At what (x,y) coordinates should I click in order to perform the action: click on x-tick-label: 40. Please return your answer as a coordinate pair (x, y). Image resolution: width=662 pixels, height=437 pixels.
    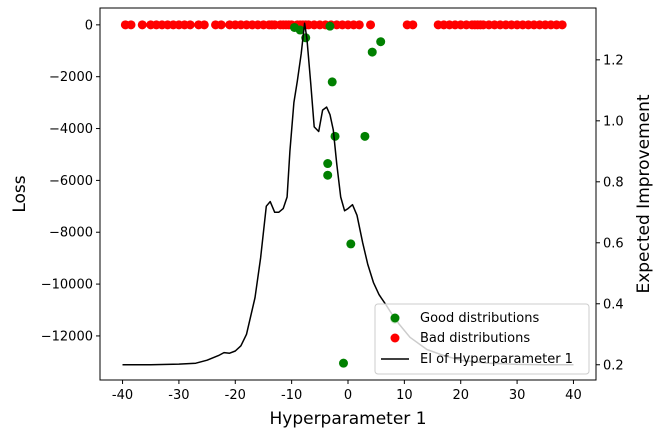
    Looking at the image, I should click on (573, 395).